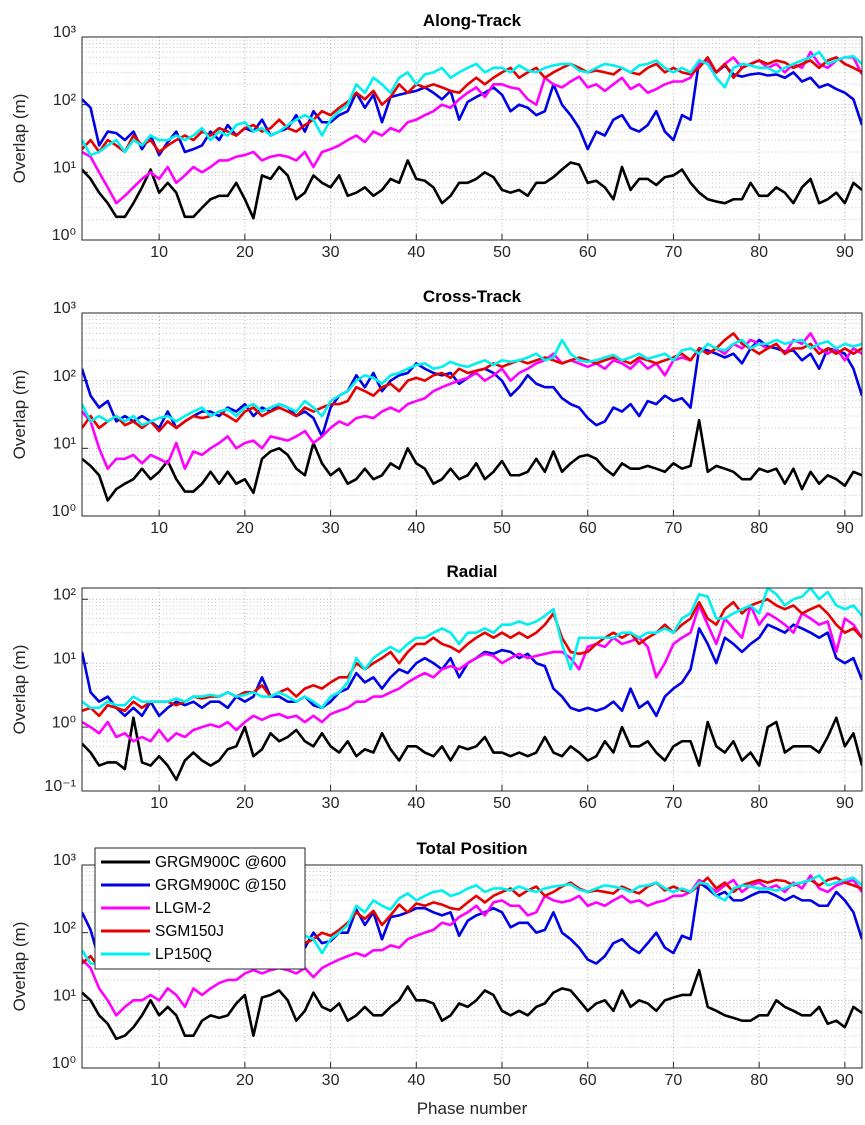 The height and width of the screenshot is (1125, 865). I want to click on legend-label: LP150Q, so click(183, 954).